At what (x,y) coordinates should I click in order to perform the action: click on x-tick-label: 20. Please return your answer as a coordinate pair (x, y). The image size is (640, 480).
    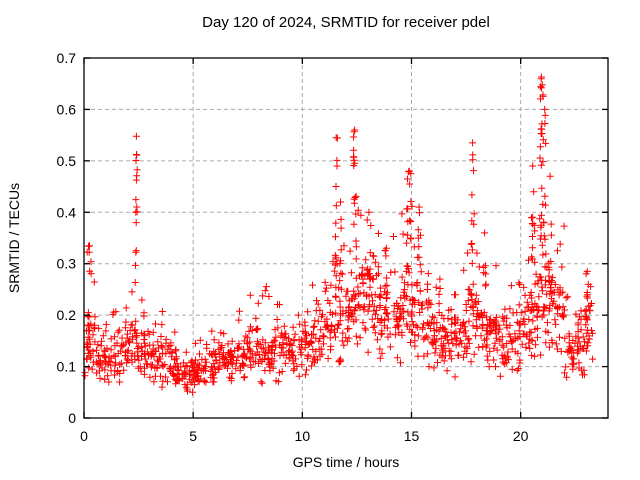
    Looking at the image, I should click on (521, 436).